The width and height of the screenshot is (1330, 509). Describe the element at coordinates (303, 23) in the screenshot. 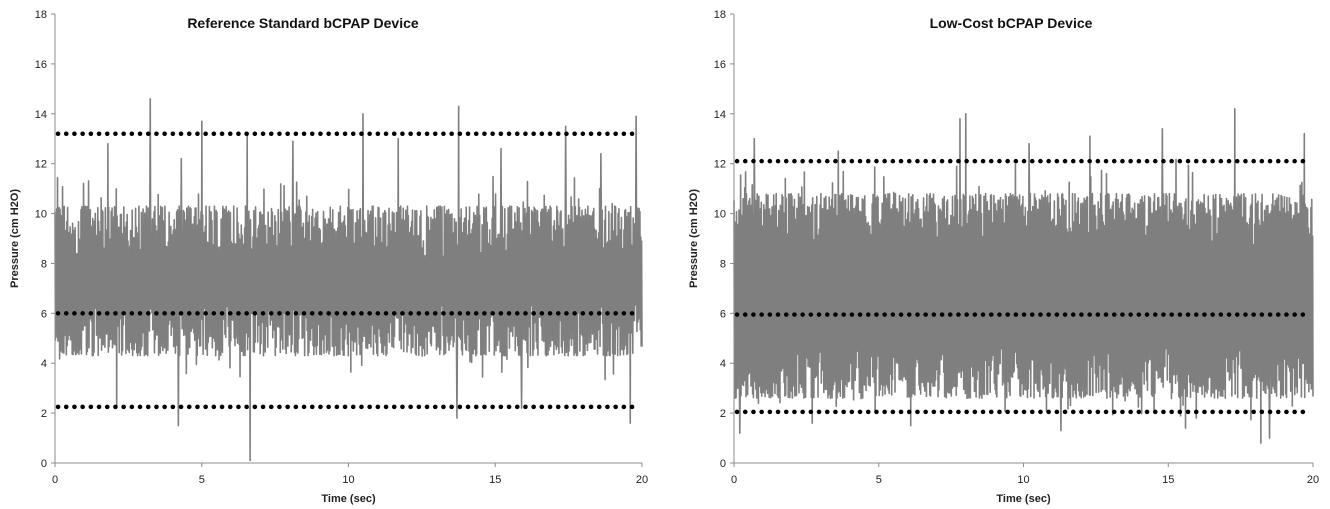

I see `chart-title: Reference Standard bCPAP Device` at that location.